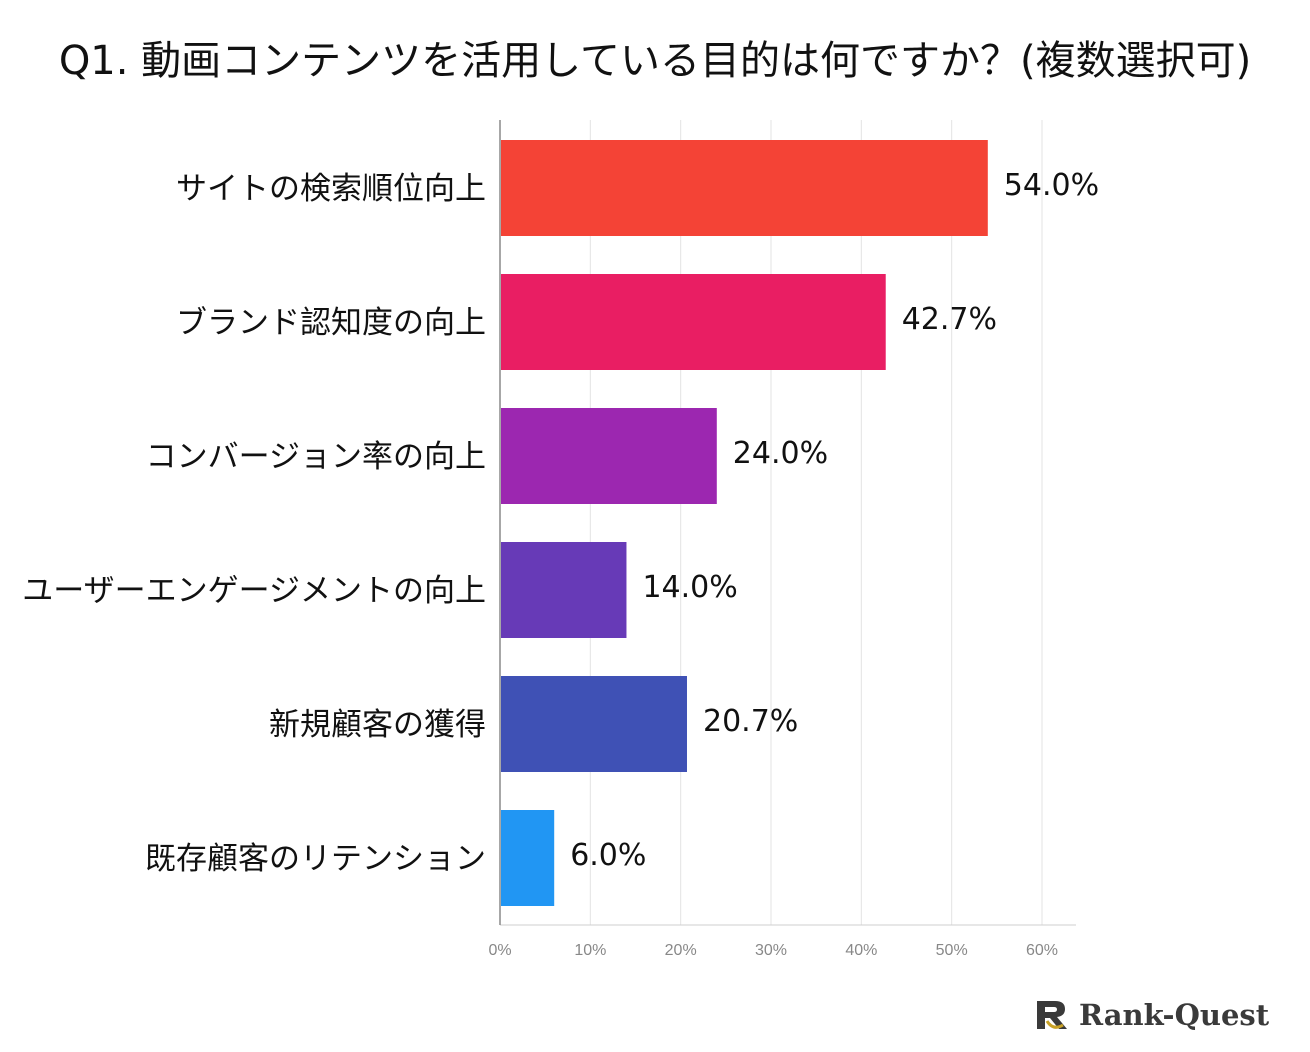  Describe the element at coordinates (780, 453) in the screenshot. I see `value-label: 24.0%` at that location.